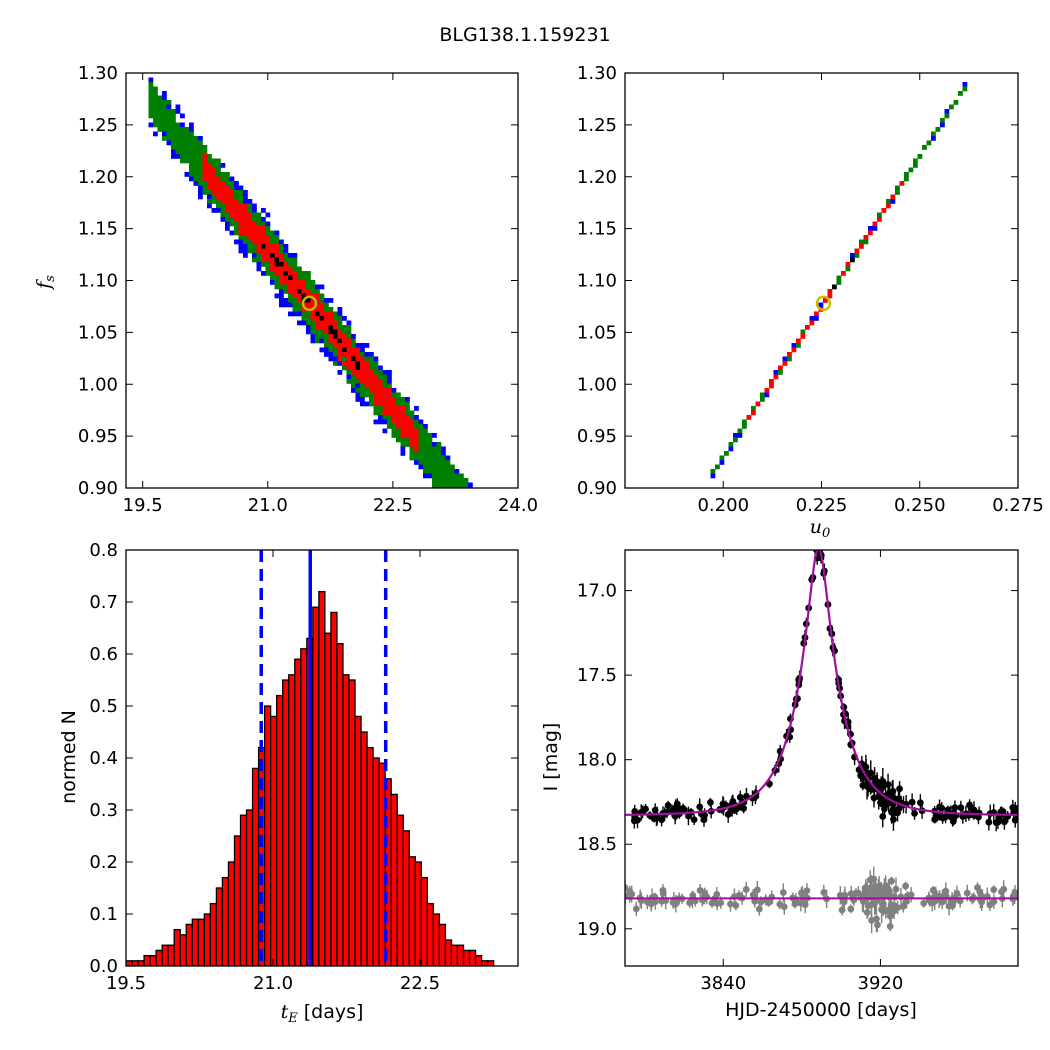 Image resolution: width=1050 pixels, height=1050 pixels. Describe the element at coordinates (1018, 505) in the screenshot. I see `p1-xtick-label: 0.275` at that location.